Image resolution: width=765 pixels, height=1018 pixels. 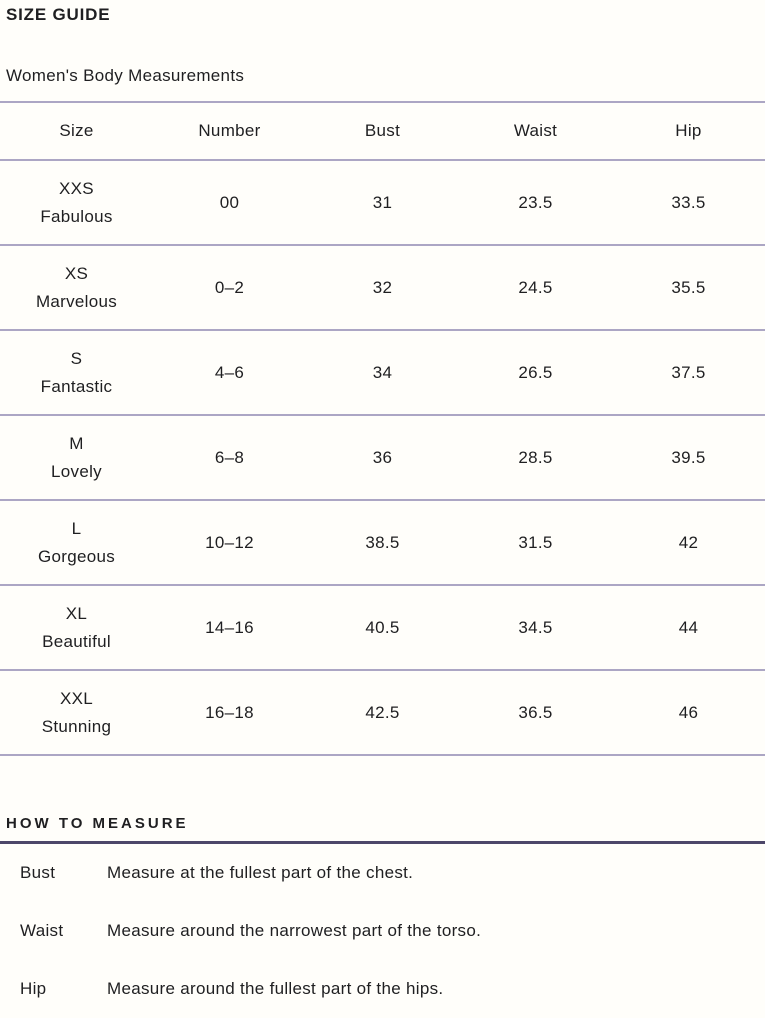 I want to click on column-header-hip: Hip, so click(x=688, y=130).